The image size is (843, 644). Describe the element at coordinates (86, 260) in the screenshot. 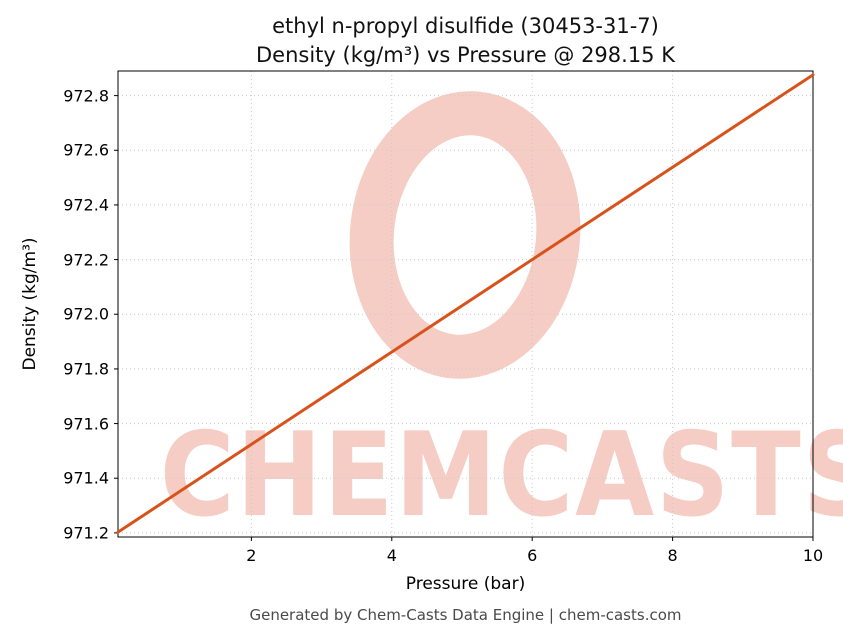

I see `y-tick-label: 972.2` at that location.